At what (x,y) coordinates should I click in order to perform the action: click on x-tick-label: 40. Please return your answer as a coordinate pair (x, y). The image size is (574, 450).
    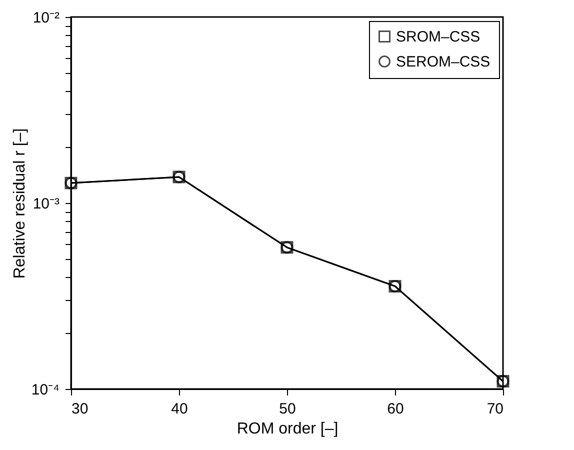
    Looking at the image, I should click on (179, 409).